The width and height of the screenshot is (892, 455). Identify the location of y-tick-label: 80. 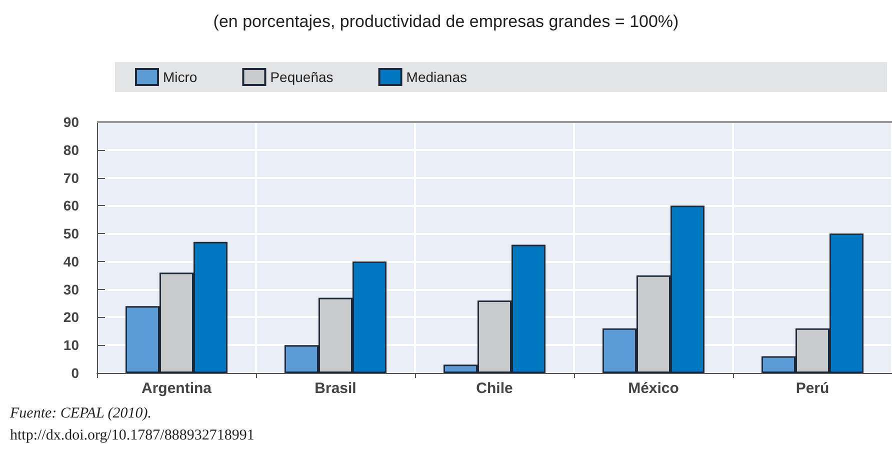
(71, 150).